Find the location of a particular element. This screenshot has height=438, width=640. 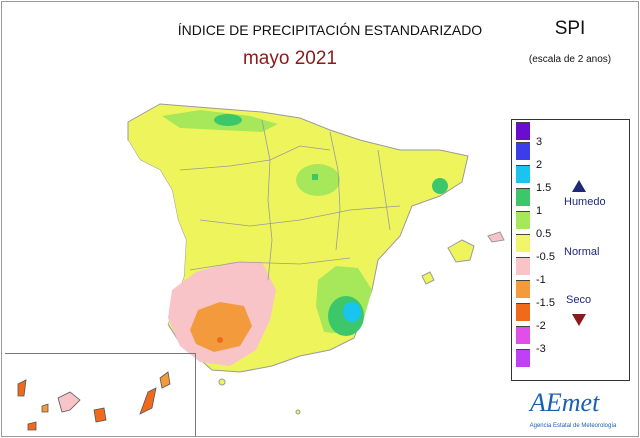

wet-area-catalonia is located at coordinates (440, 186).